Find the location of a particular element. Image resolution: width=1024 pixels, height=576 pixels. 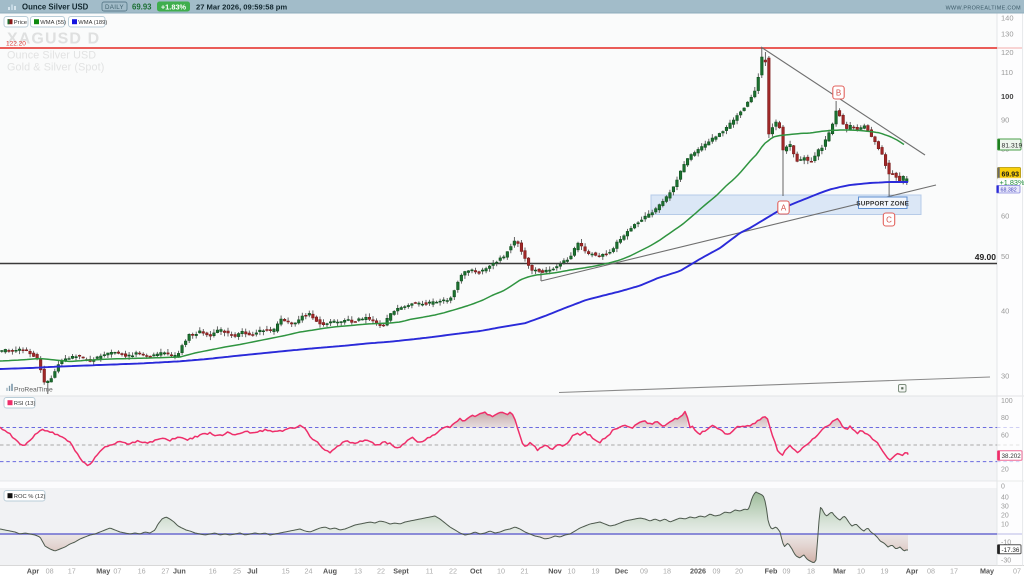

svg-text: Gold & Silver (Spot) is located at coordinates (55, 68).